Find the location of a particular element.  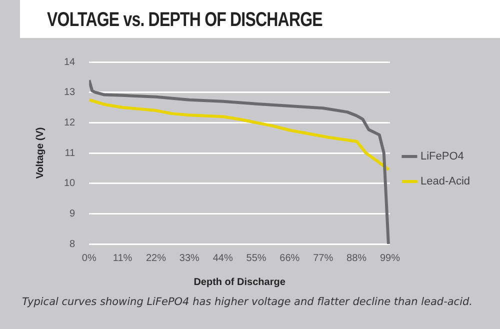

x-tick-label: 11% is located at coordinates (122, 258).